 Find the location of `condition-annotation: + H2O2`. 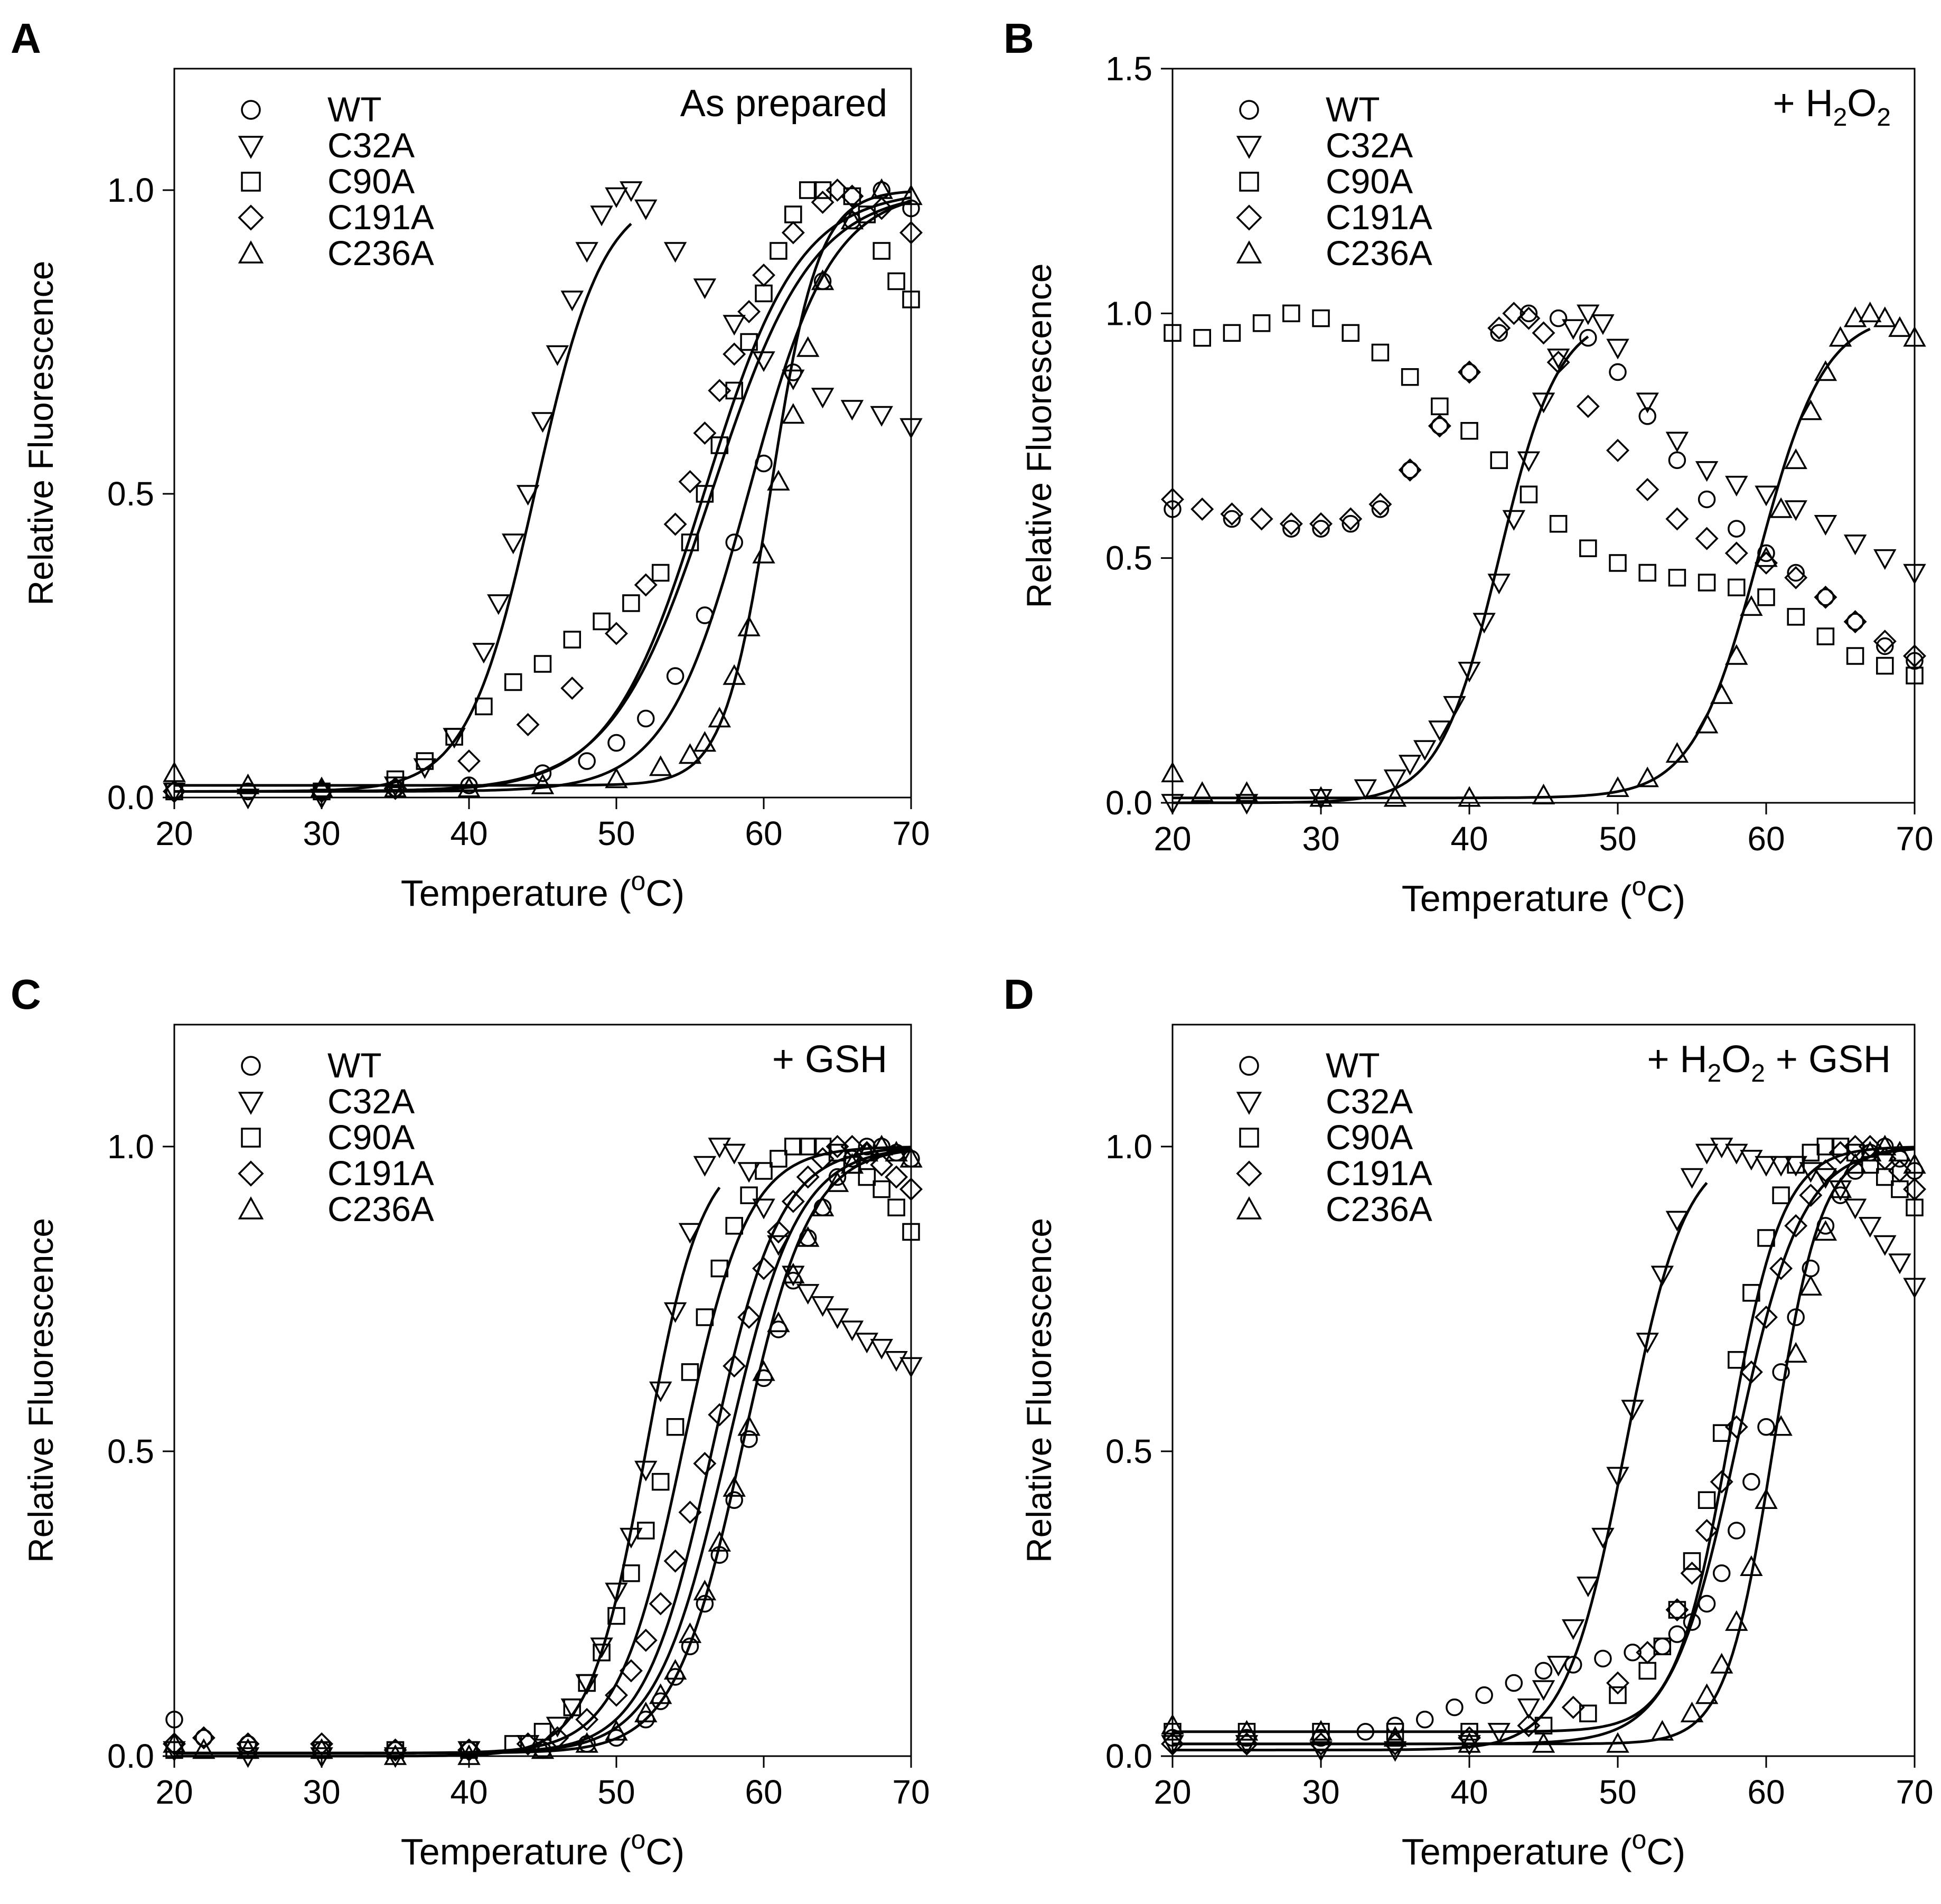

condition-annotation: + H2O2 is located at coordinates (1832, 107).